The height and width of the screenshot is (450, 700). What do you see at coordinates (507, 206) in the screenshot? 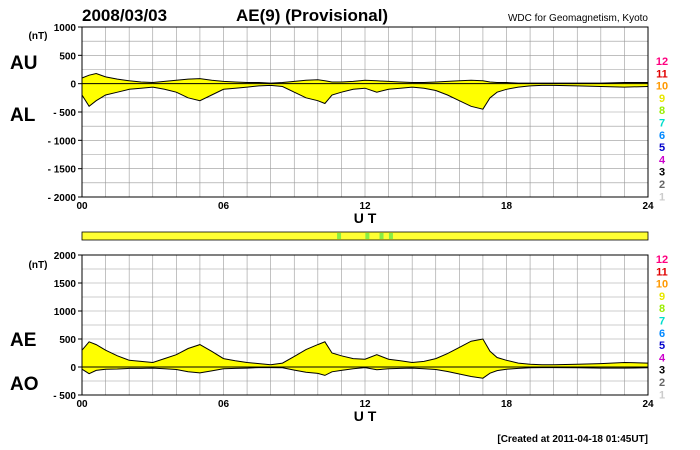
I see `au-al-x-tick-label: 18` at bounding box center [507, 206].